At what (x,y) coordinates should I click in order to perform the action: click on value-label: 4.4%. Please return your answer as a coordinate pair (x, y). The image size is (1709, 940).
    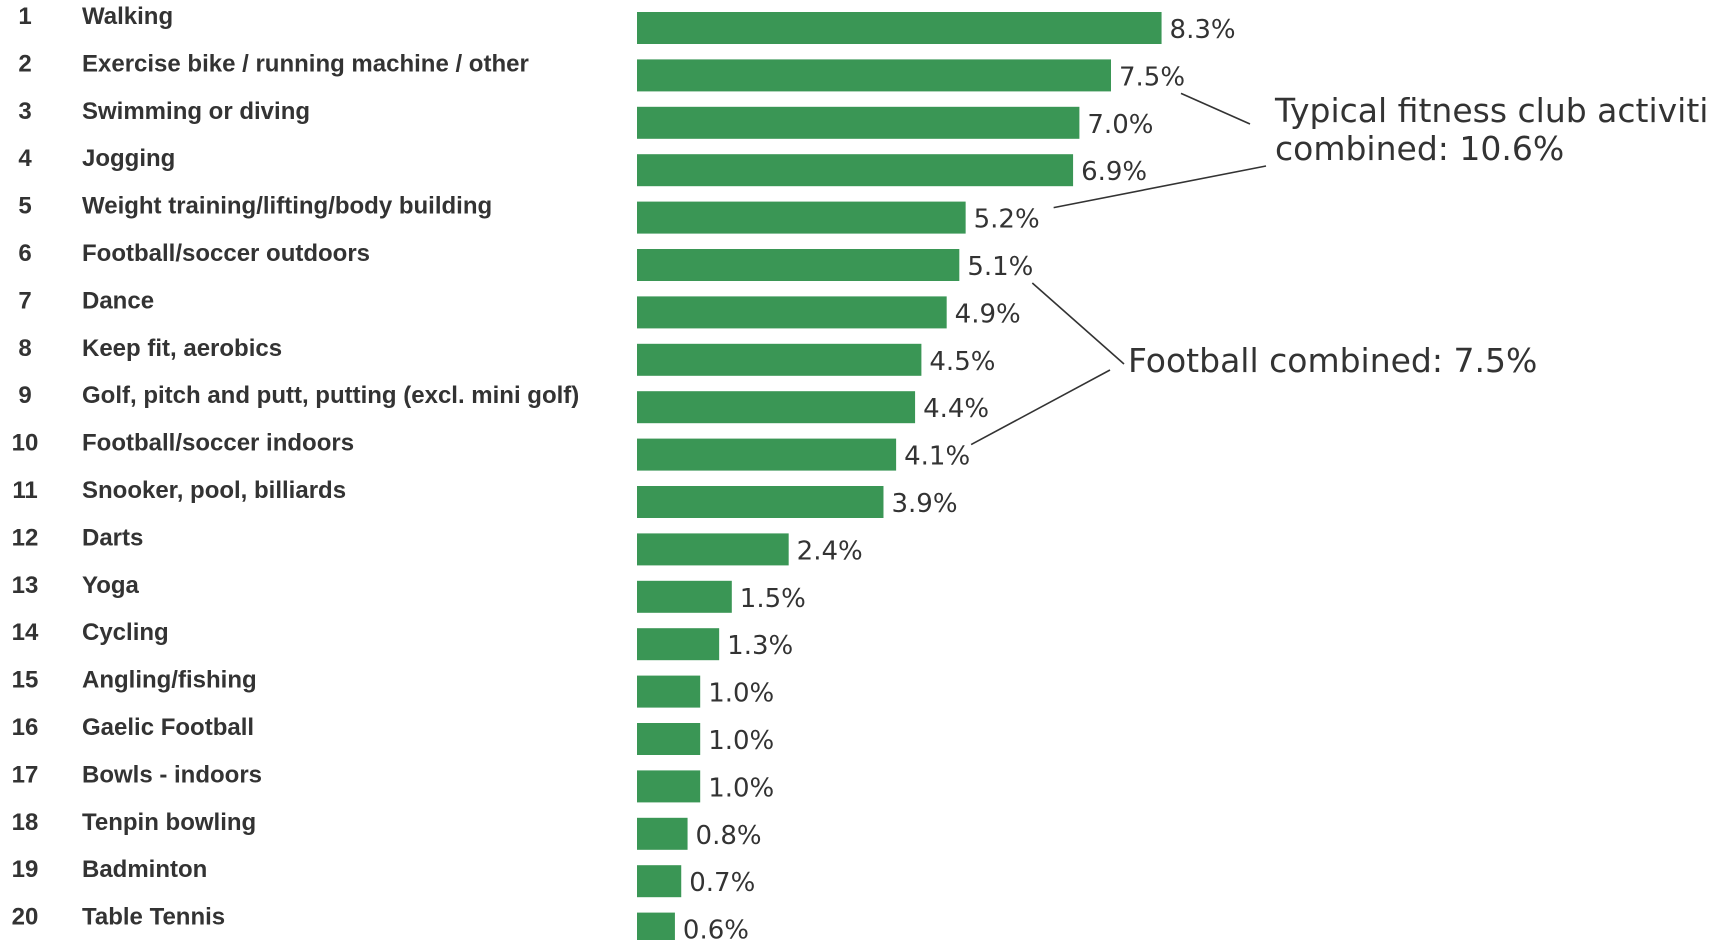
    Looking at the image, I should click on (956, 409).